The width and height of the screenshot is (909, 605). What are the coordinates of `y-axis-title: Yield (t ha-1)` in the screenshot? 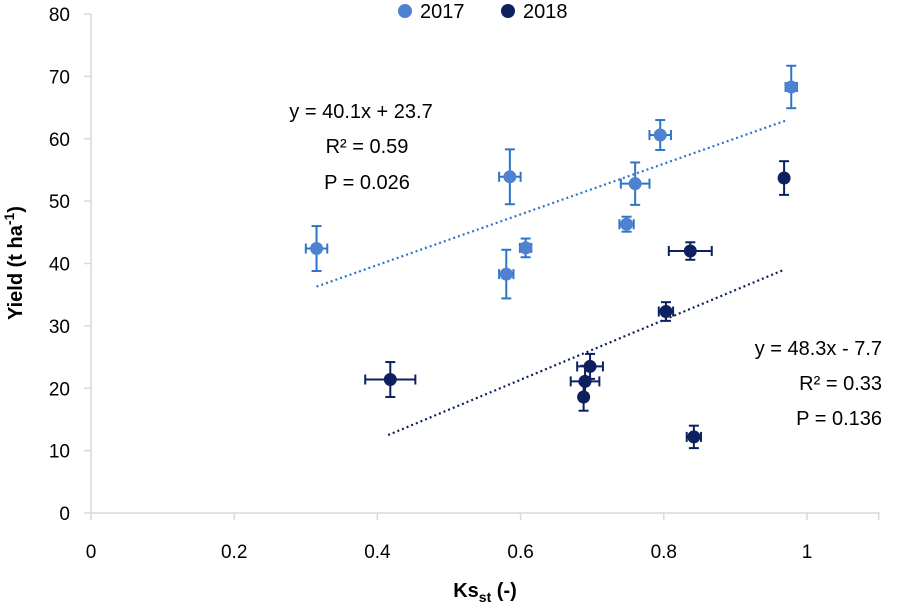 It's located at (14, 263).